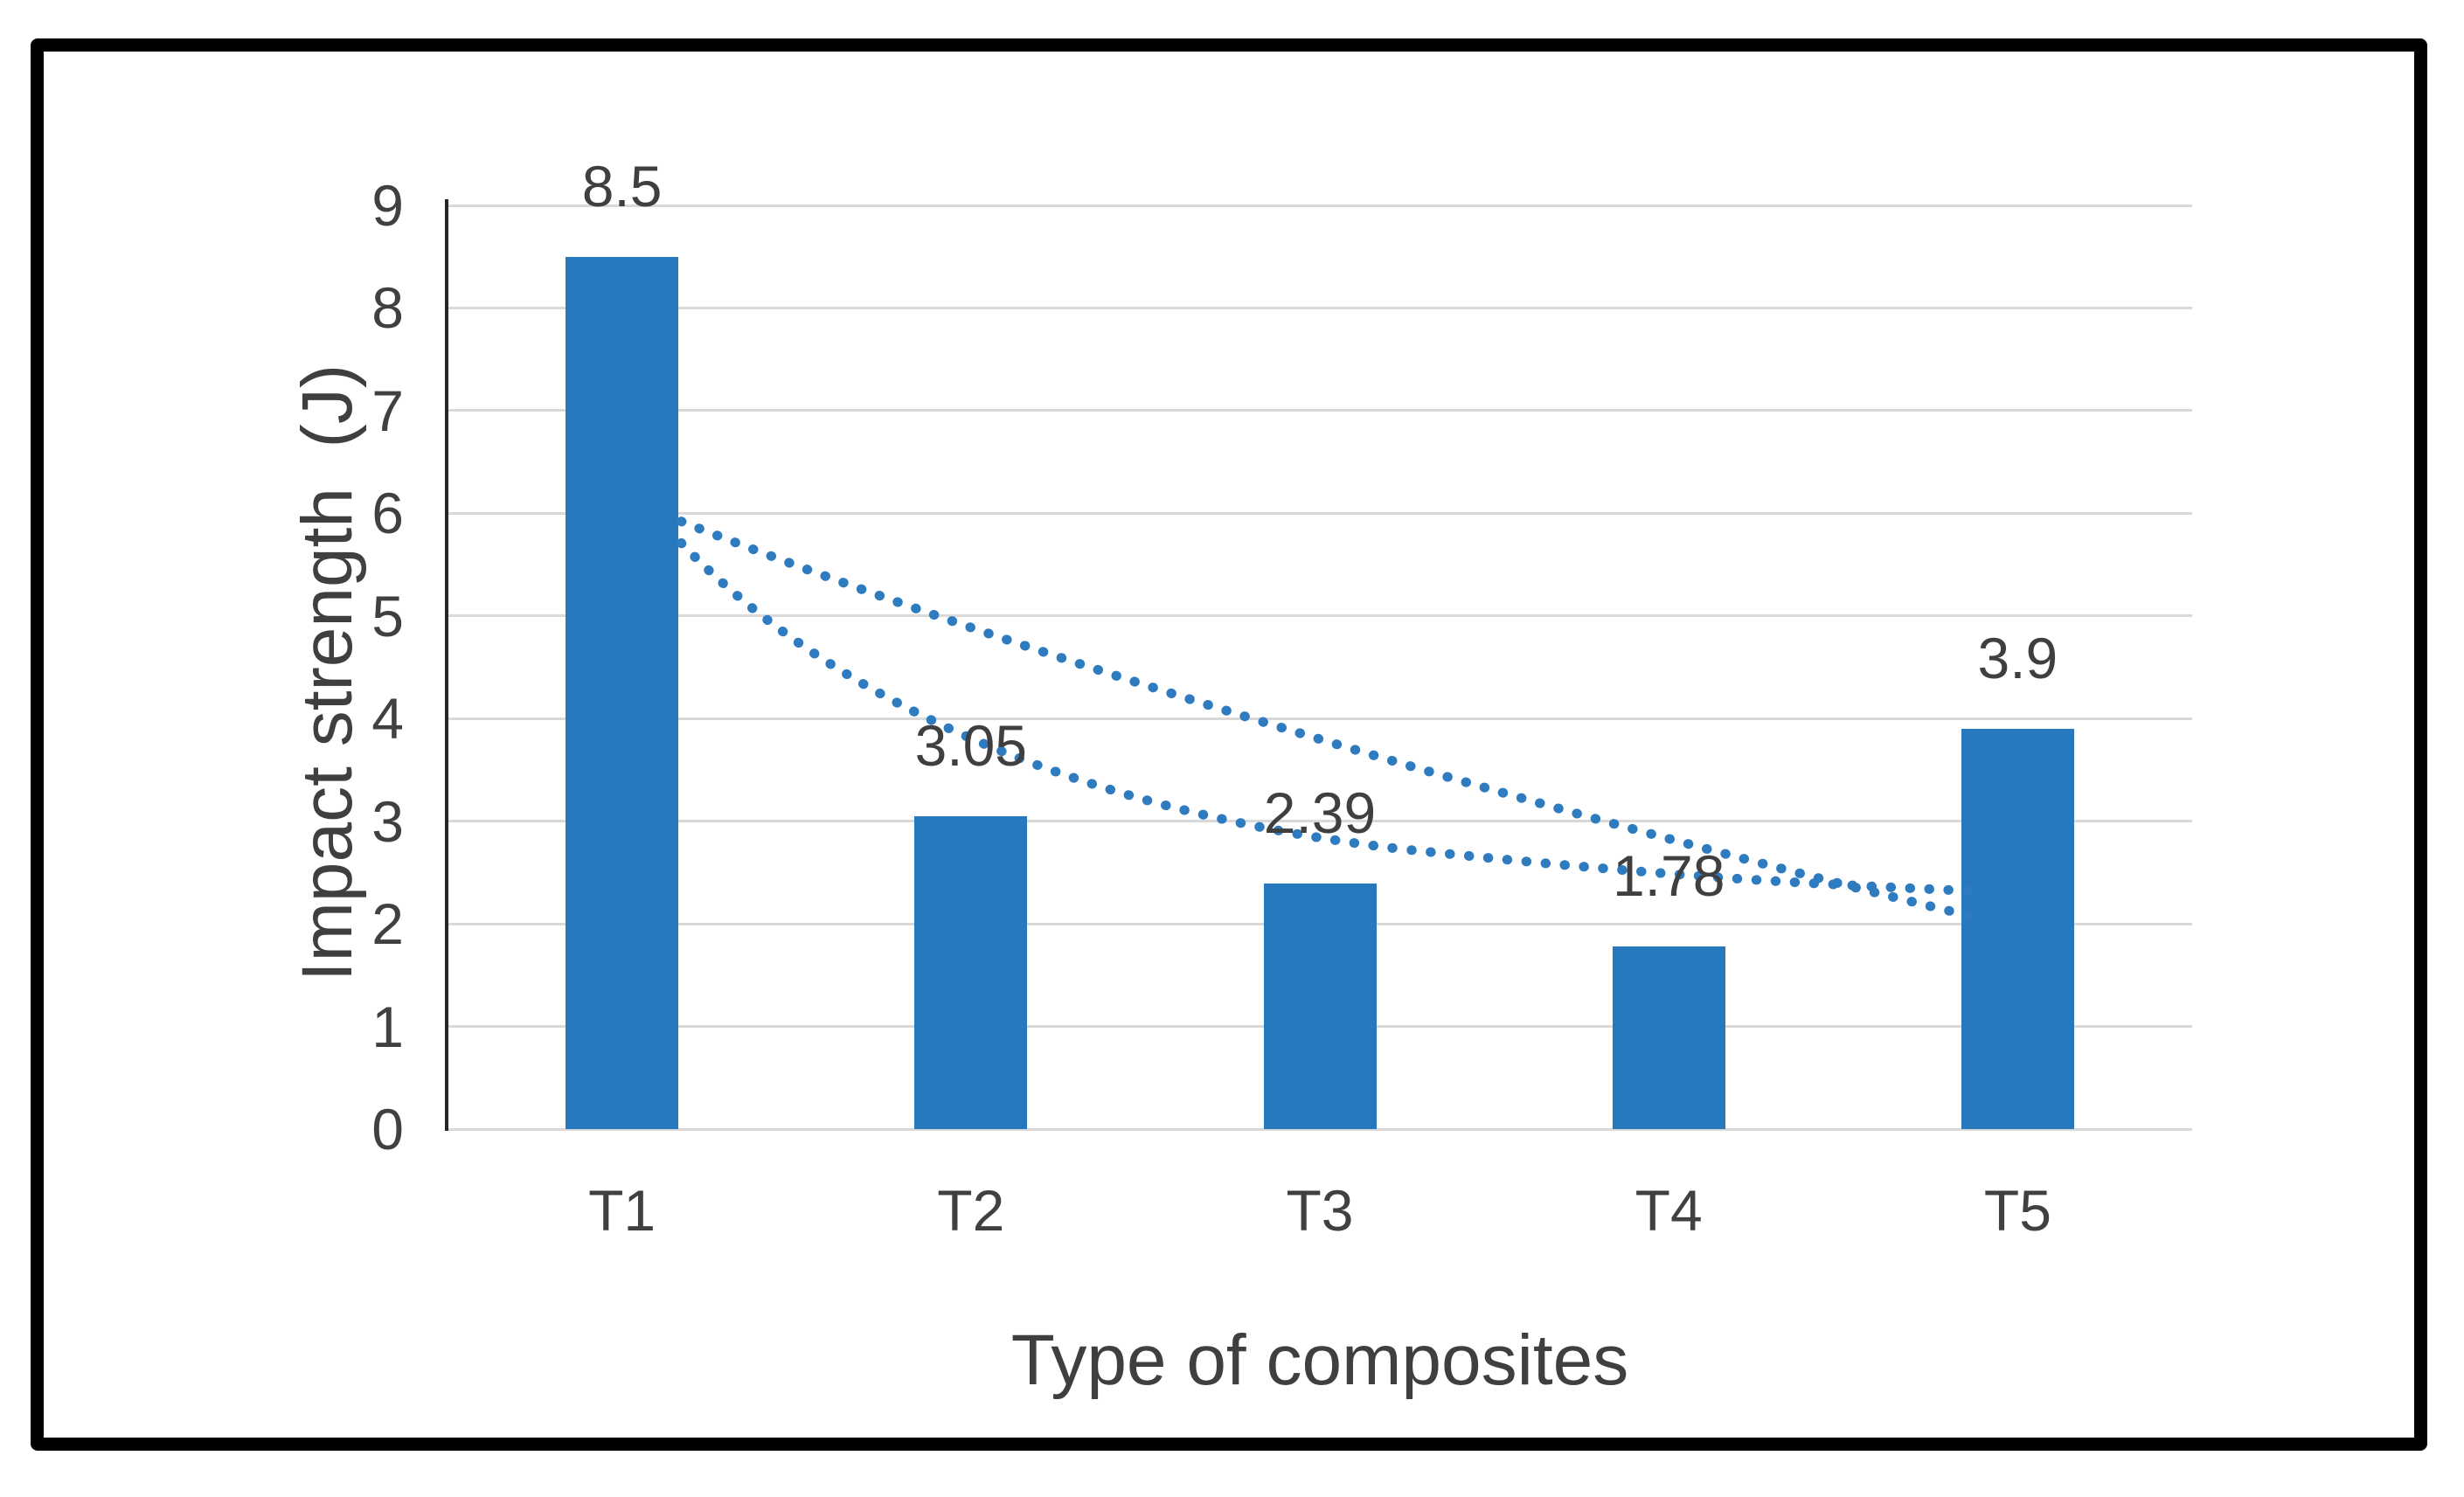  I want to click on data-label-T2: 3.05, so click(971, 745).